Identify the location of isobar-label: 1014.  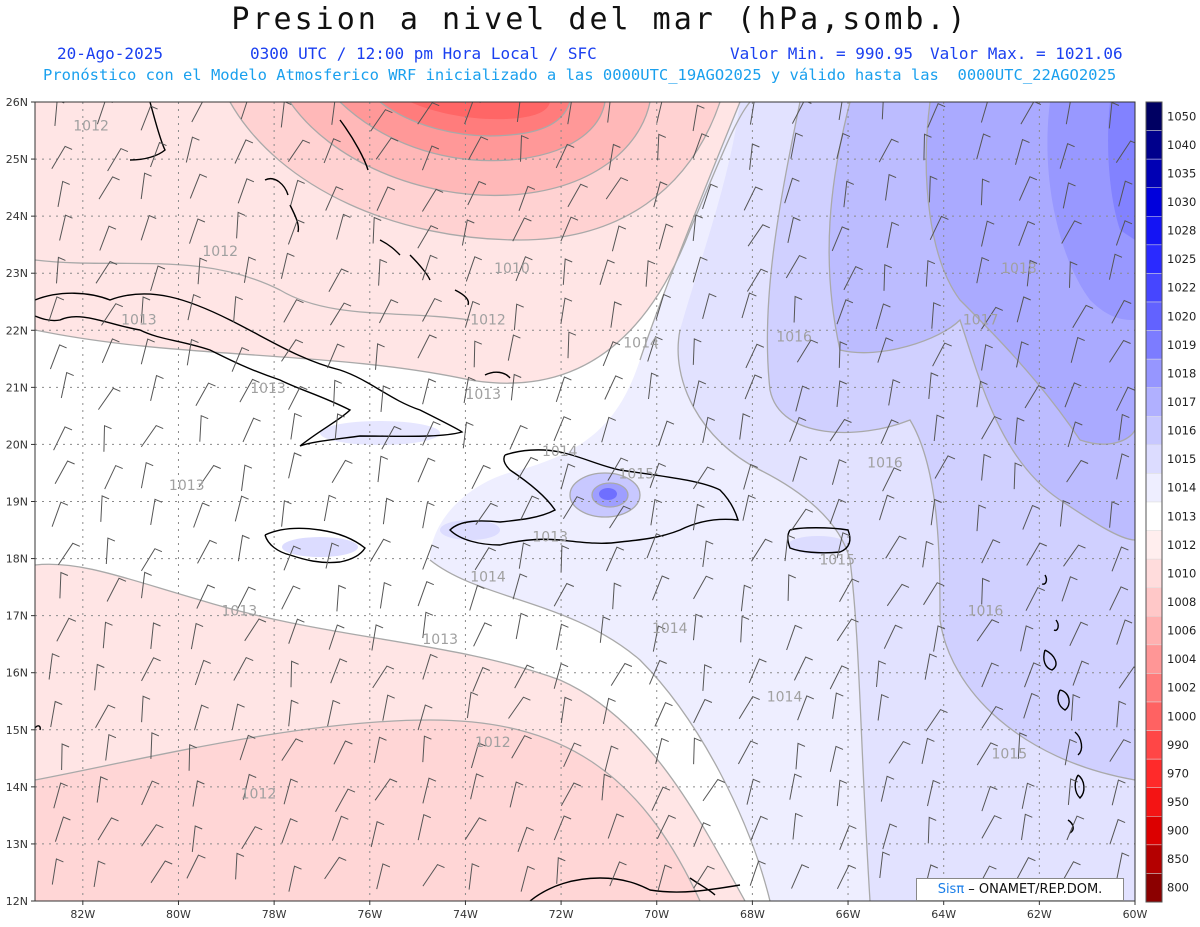
(560, 452).